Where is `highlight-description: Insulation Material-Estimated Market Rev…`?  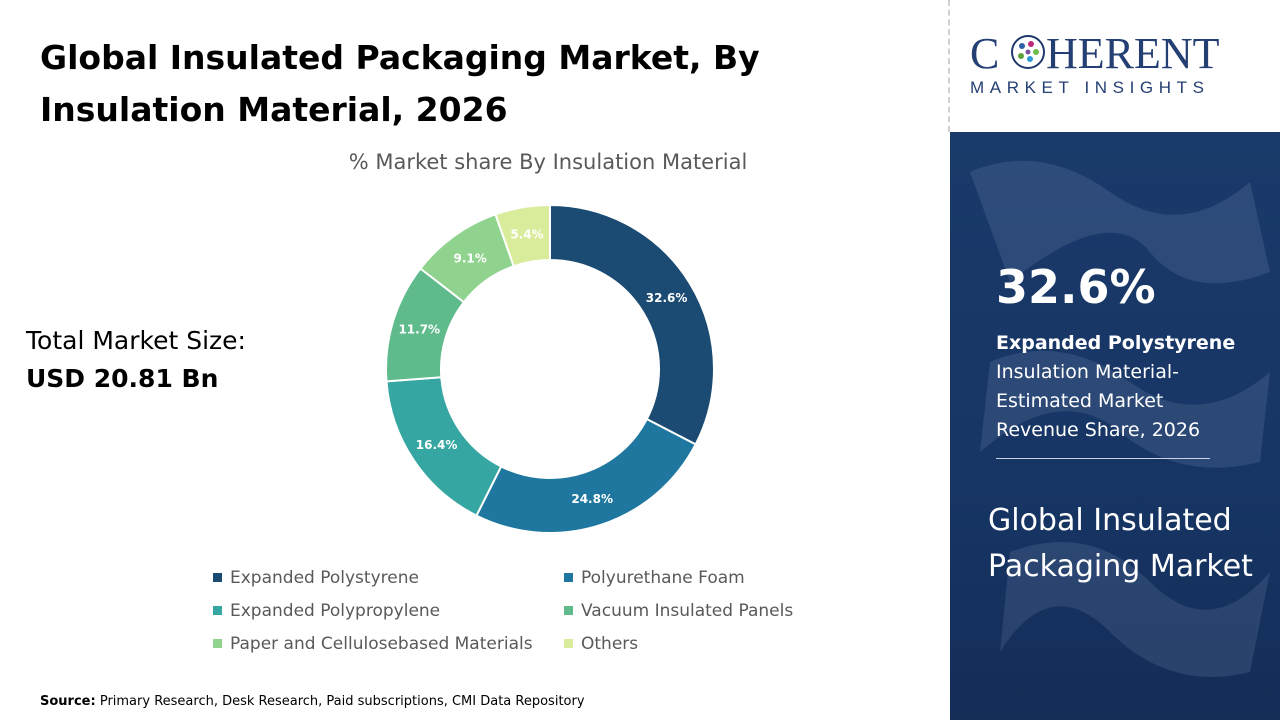 highlight-description: Insulation Material-Estimated Market Rev… is located at coordinates (1098, 401).